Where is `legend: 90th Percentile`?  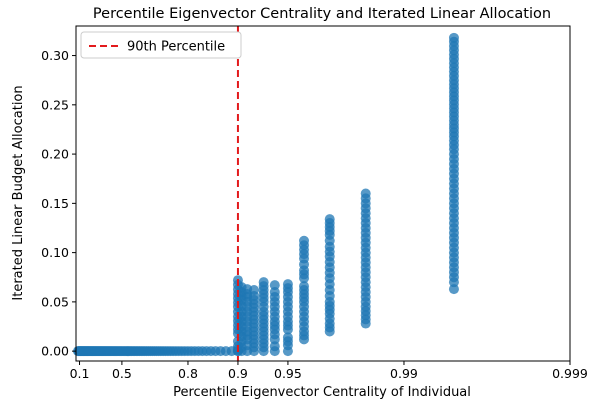 legend: 90th Percentile is located at coordinates (161, 45).